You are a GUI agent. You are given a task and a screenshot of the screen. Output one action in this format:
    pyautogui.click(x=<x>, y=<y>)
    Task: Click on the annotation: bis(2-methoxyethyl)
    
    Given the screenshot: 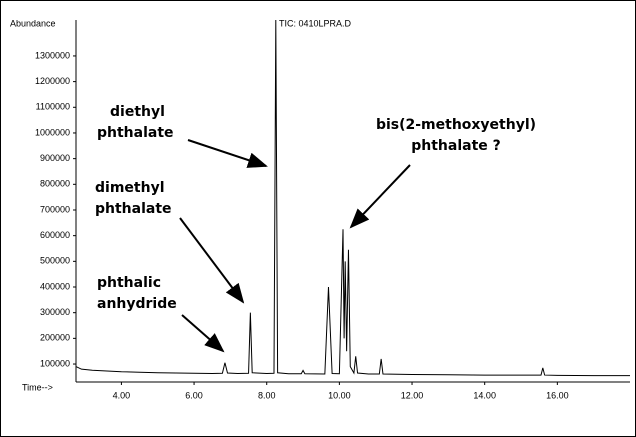 What is the action you would take?
    pyautogui.click(x=456, y=125)
    